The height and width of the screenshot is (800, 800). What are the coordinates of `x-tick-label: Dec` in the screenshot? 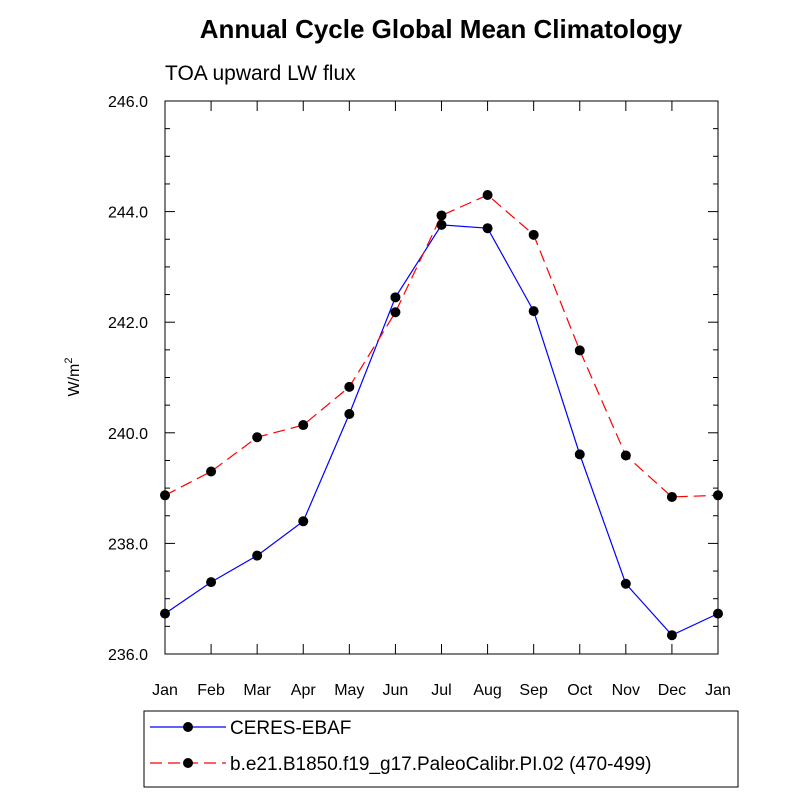 It's located at (672, 690).